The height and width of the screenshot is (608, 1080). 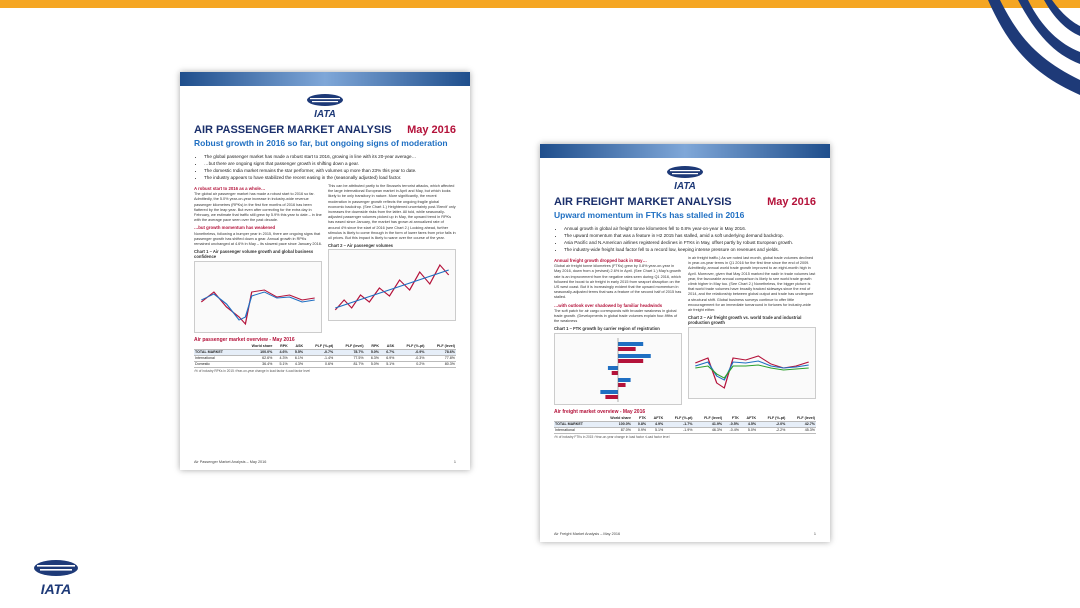 What do you see at coordinates (540, 4) in the screenshot?
I see `top-accent-bar` at bounding box center [540, 4].